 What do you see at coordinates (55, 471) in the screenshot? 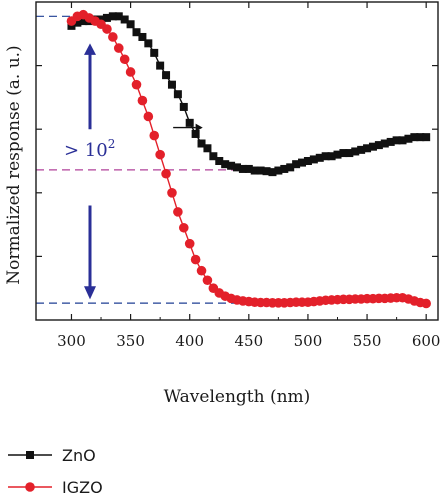
I see `legend: ZnO IGZO` at bounding box center [55, 471].